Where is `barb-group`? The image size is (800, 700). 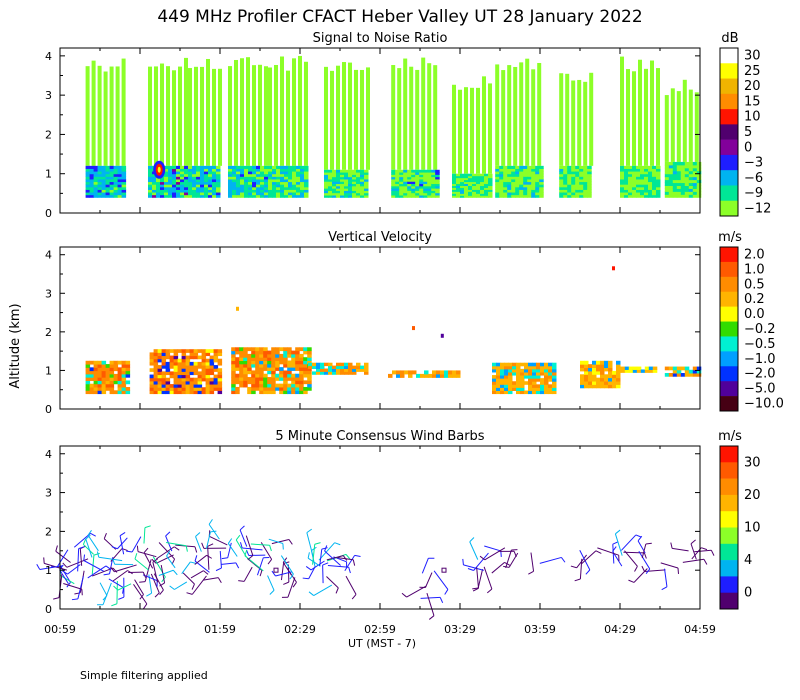
barb-group is located at coordinates (514, 565).